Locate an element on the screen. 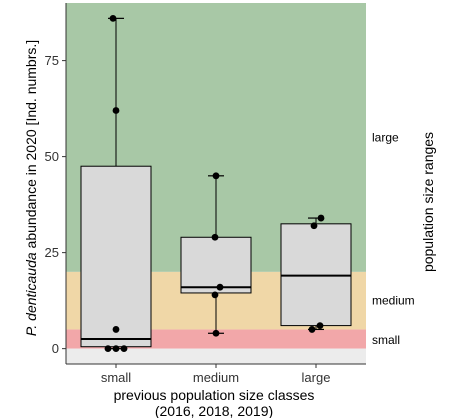  band-label-large: large is located at coordinates (385, 137).